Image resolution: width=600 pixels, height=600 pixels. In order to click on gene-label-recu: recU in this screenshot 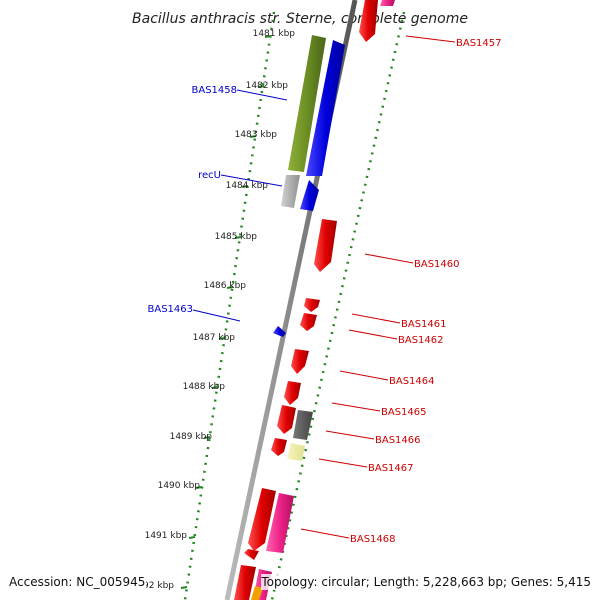, I will do `click(209, 175)`.